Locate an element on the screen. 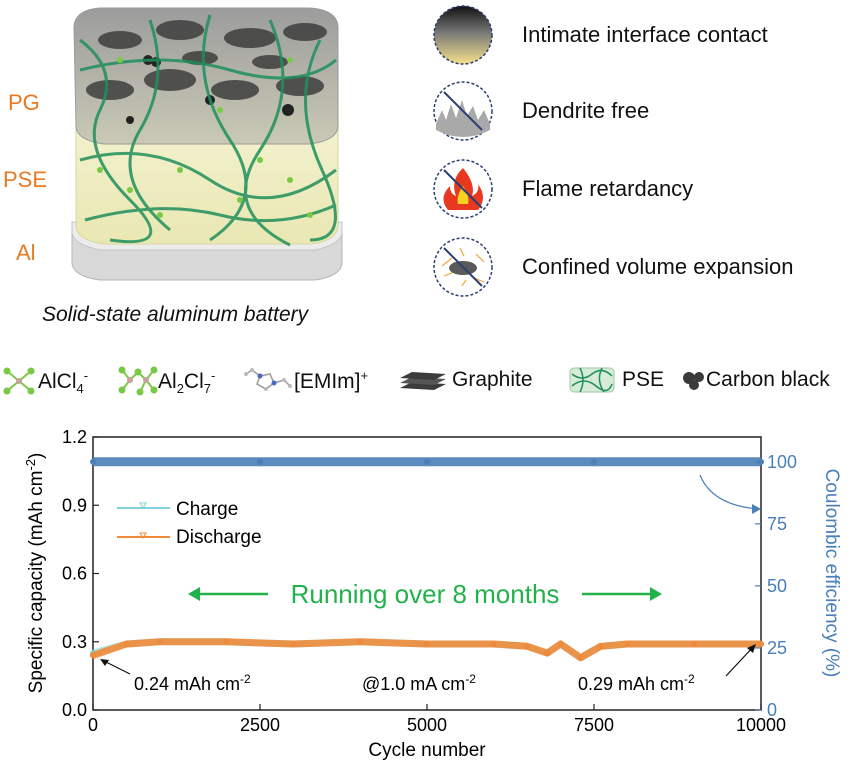  end-capacity-label: 0.29 mAh cm-2 is located at coordinates (636, 683).